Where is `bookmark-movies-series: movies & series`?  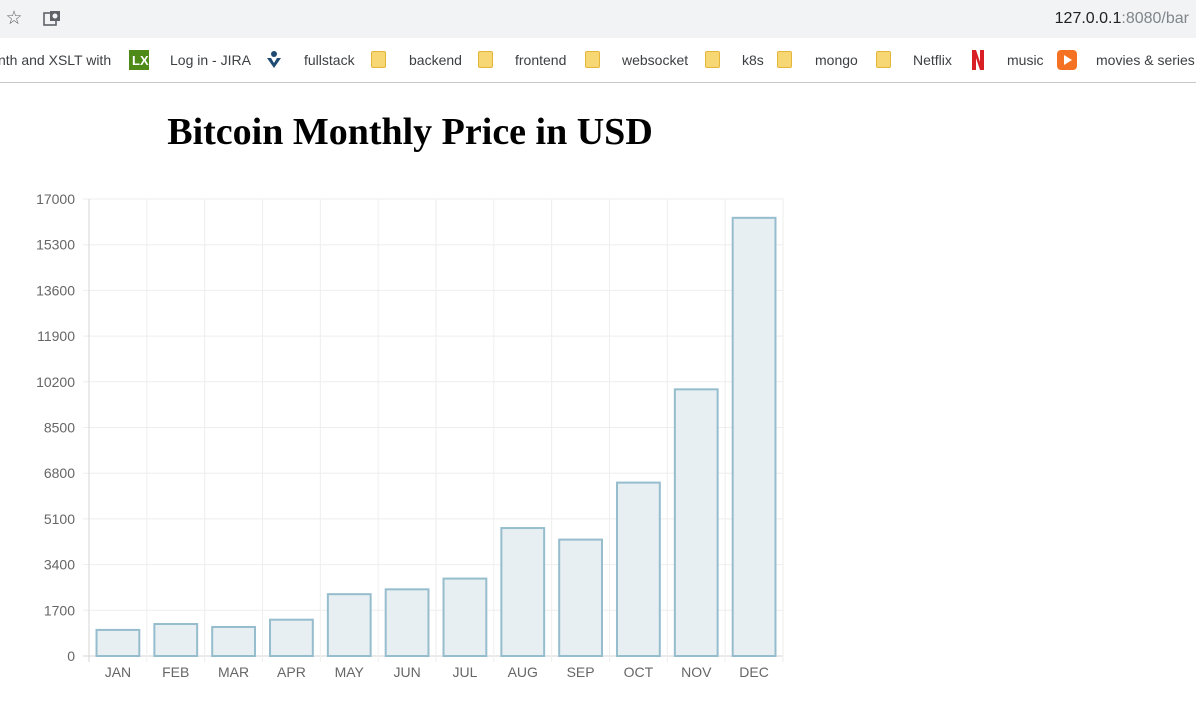 bookmark-movies-series: movies & series is located at coordinates (1145, 60).